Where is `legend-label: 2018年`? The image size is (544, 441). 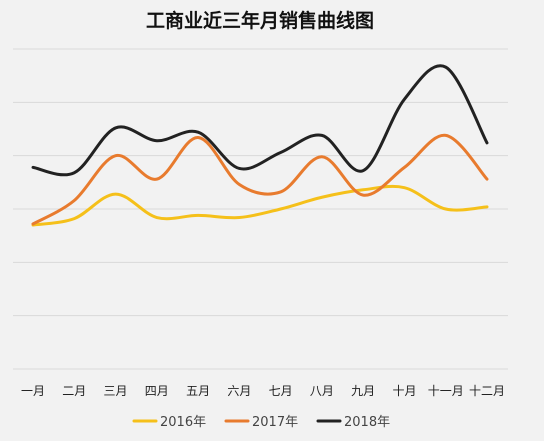 legend-label: 2018年 is located at coordinates (367, 422).